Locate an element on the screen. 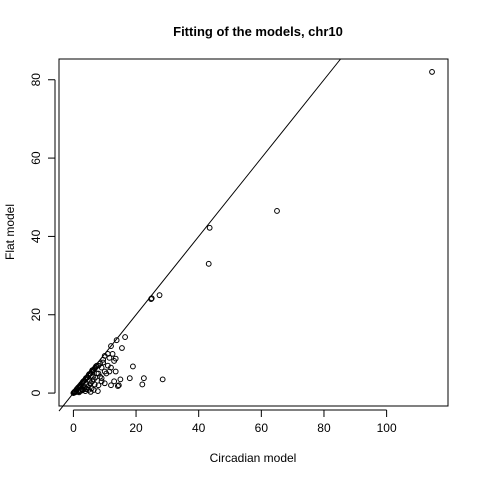 This screenshot has height=480, width=480. x-tick-label: 0 is located at coordinates (73, 428).